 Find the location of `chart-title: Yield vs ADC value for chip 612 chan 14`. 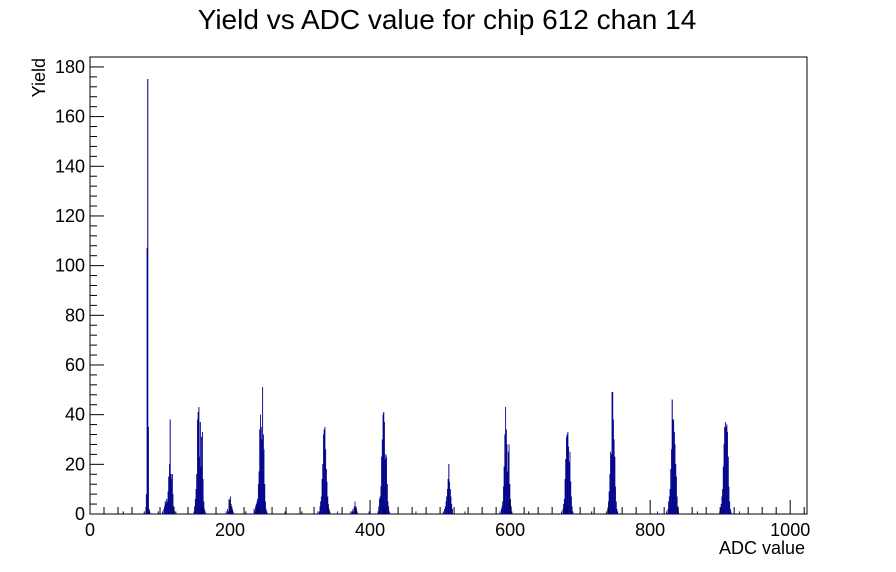

chart-title: Yield vs ADC value for chip 612 chan 14 is located at coordinates (447, 19).